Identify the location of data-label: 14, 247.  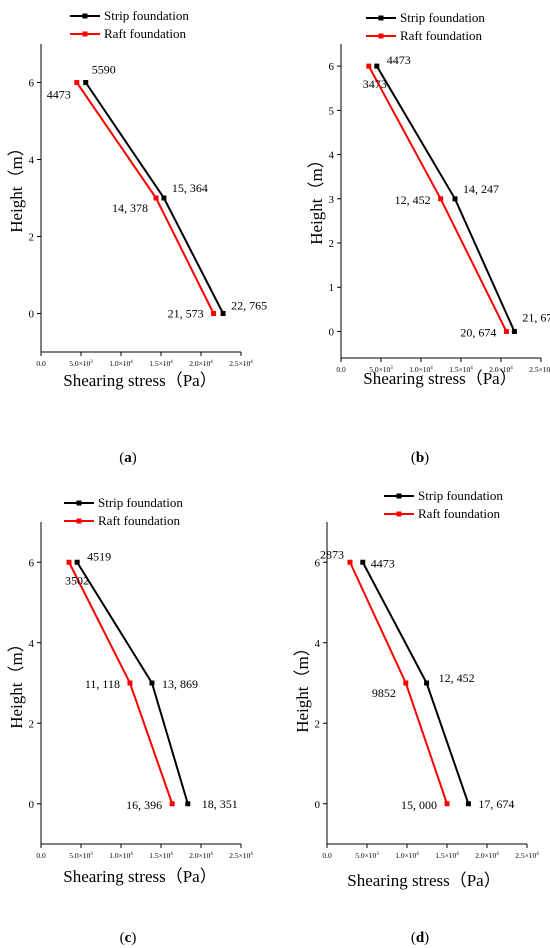
(481, 189).